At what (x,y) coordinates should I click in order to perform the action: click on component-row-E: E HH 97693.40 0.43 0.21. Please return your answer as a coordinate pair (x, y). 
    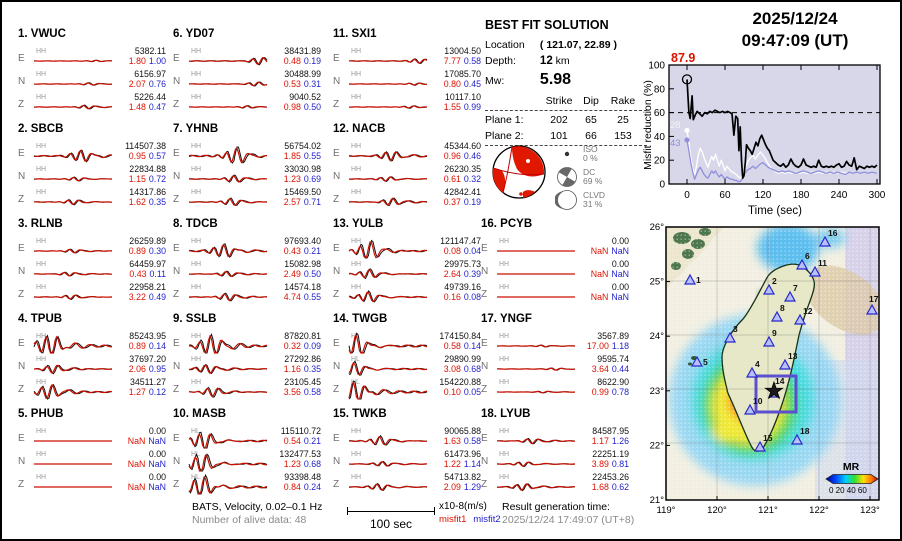
    Looking at the image, I should click on (247, 247).